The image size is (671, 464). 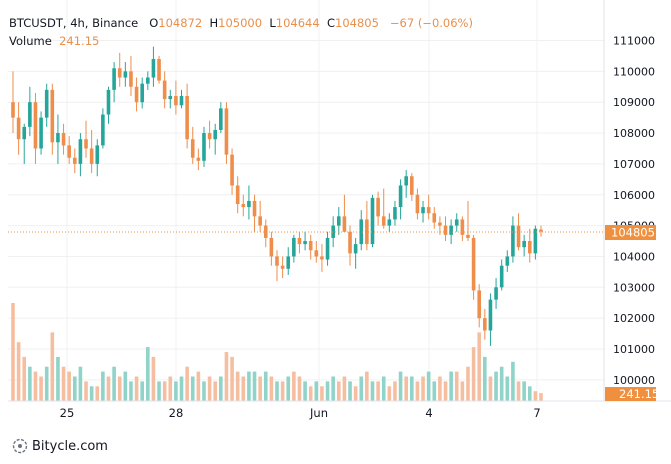 What do you see at coordinates (70, 446) in the screenshot?
I see `brand-name: Bitycle.com` at bounding box center [70, 446].